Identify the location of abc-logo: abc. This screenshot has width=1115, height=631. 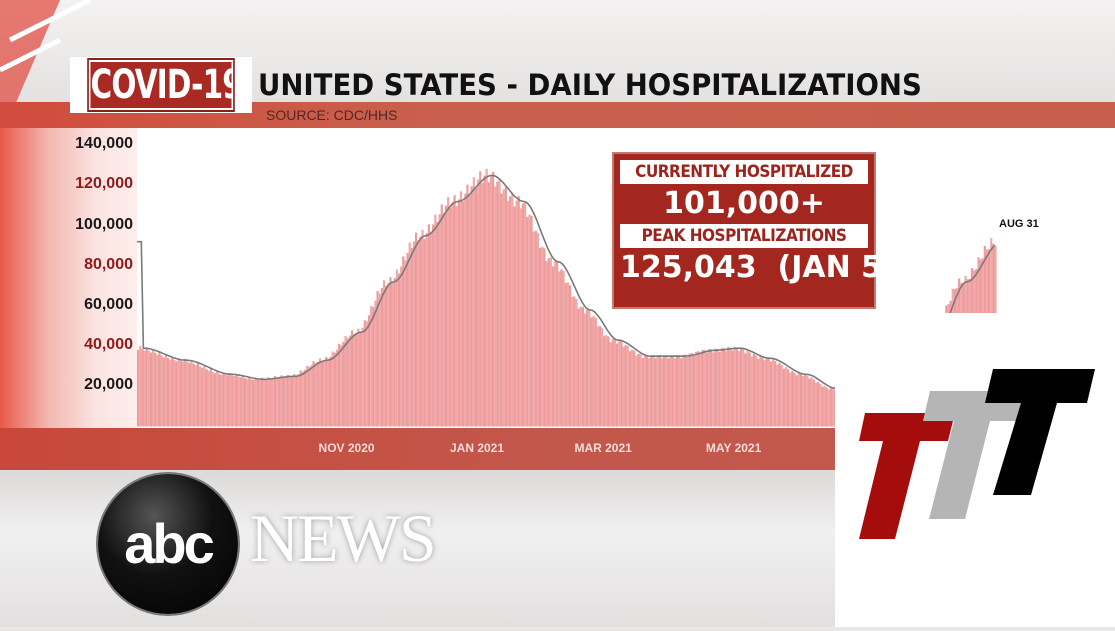
(168, 544).